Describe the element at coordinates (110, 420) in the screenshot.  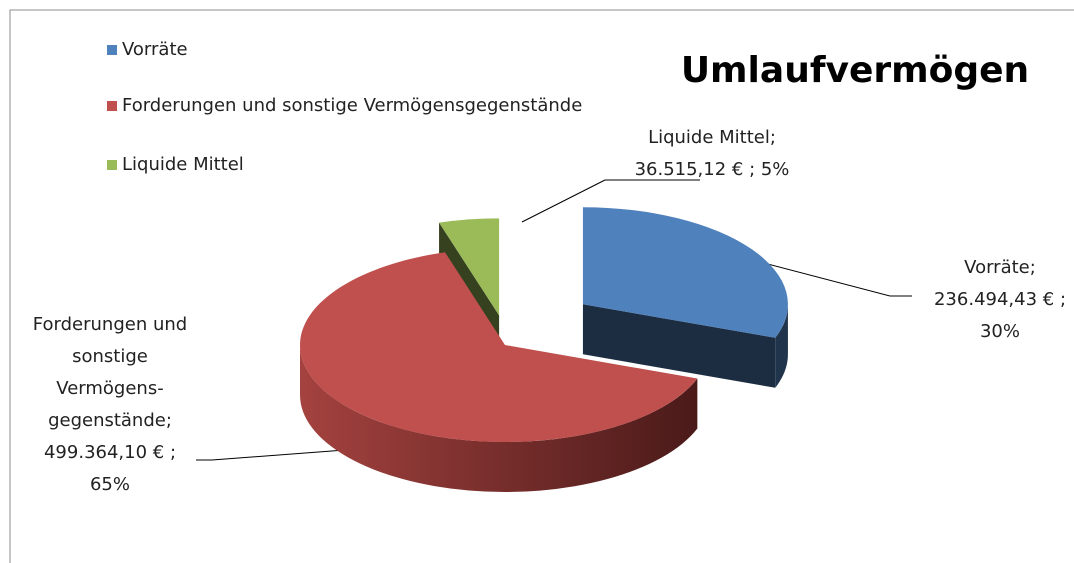
I see `data-label: gegenstände;` at that location.